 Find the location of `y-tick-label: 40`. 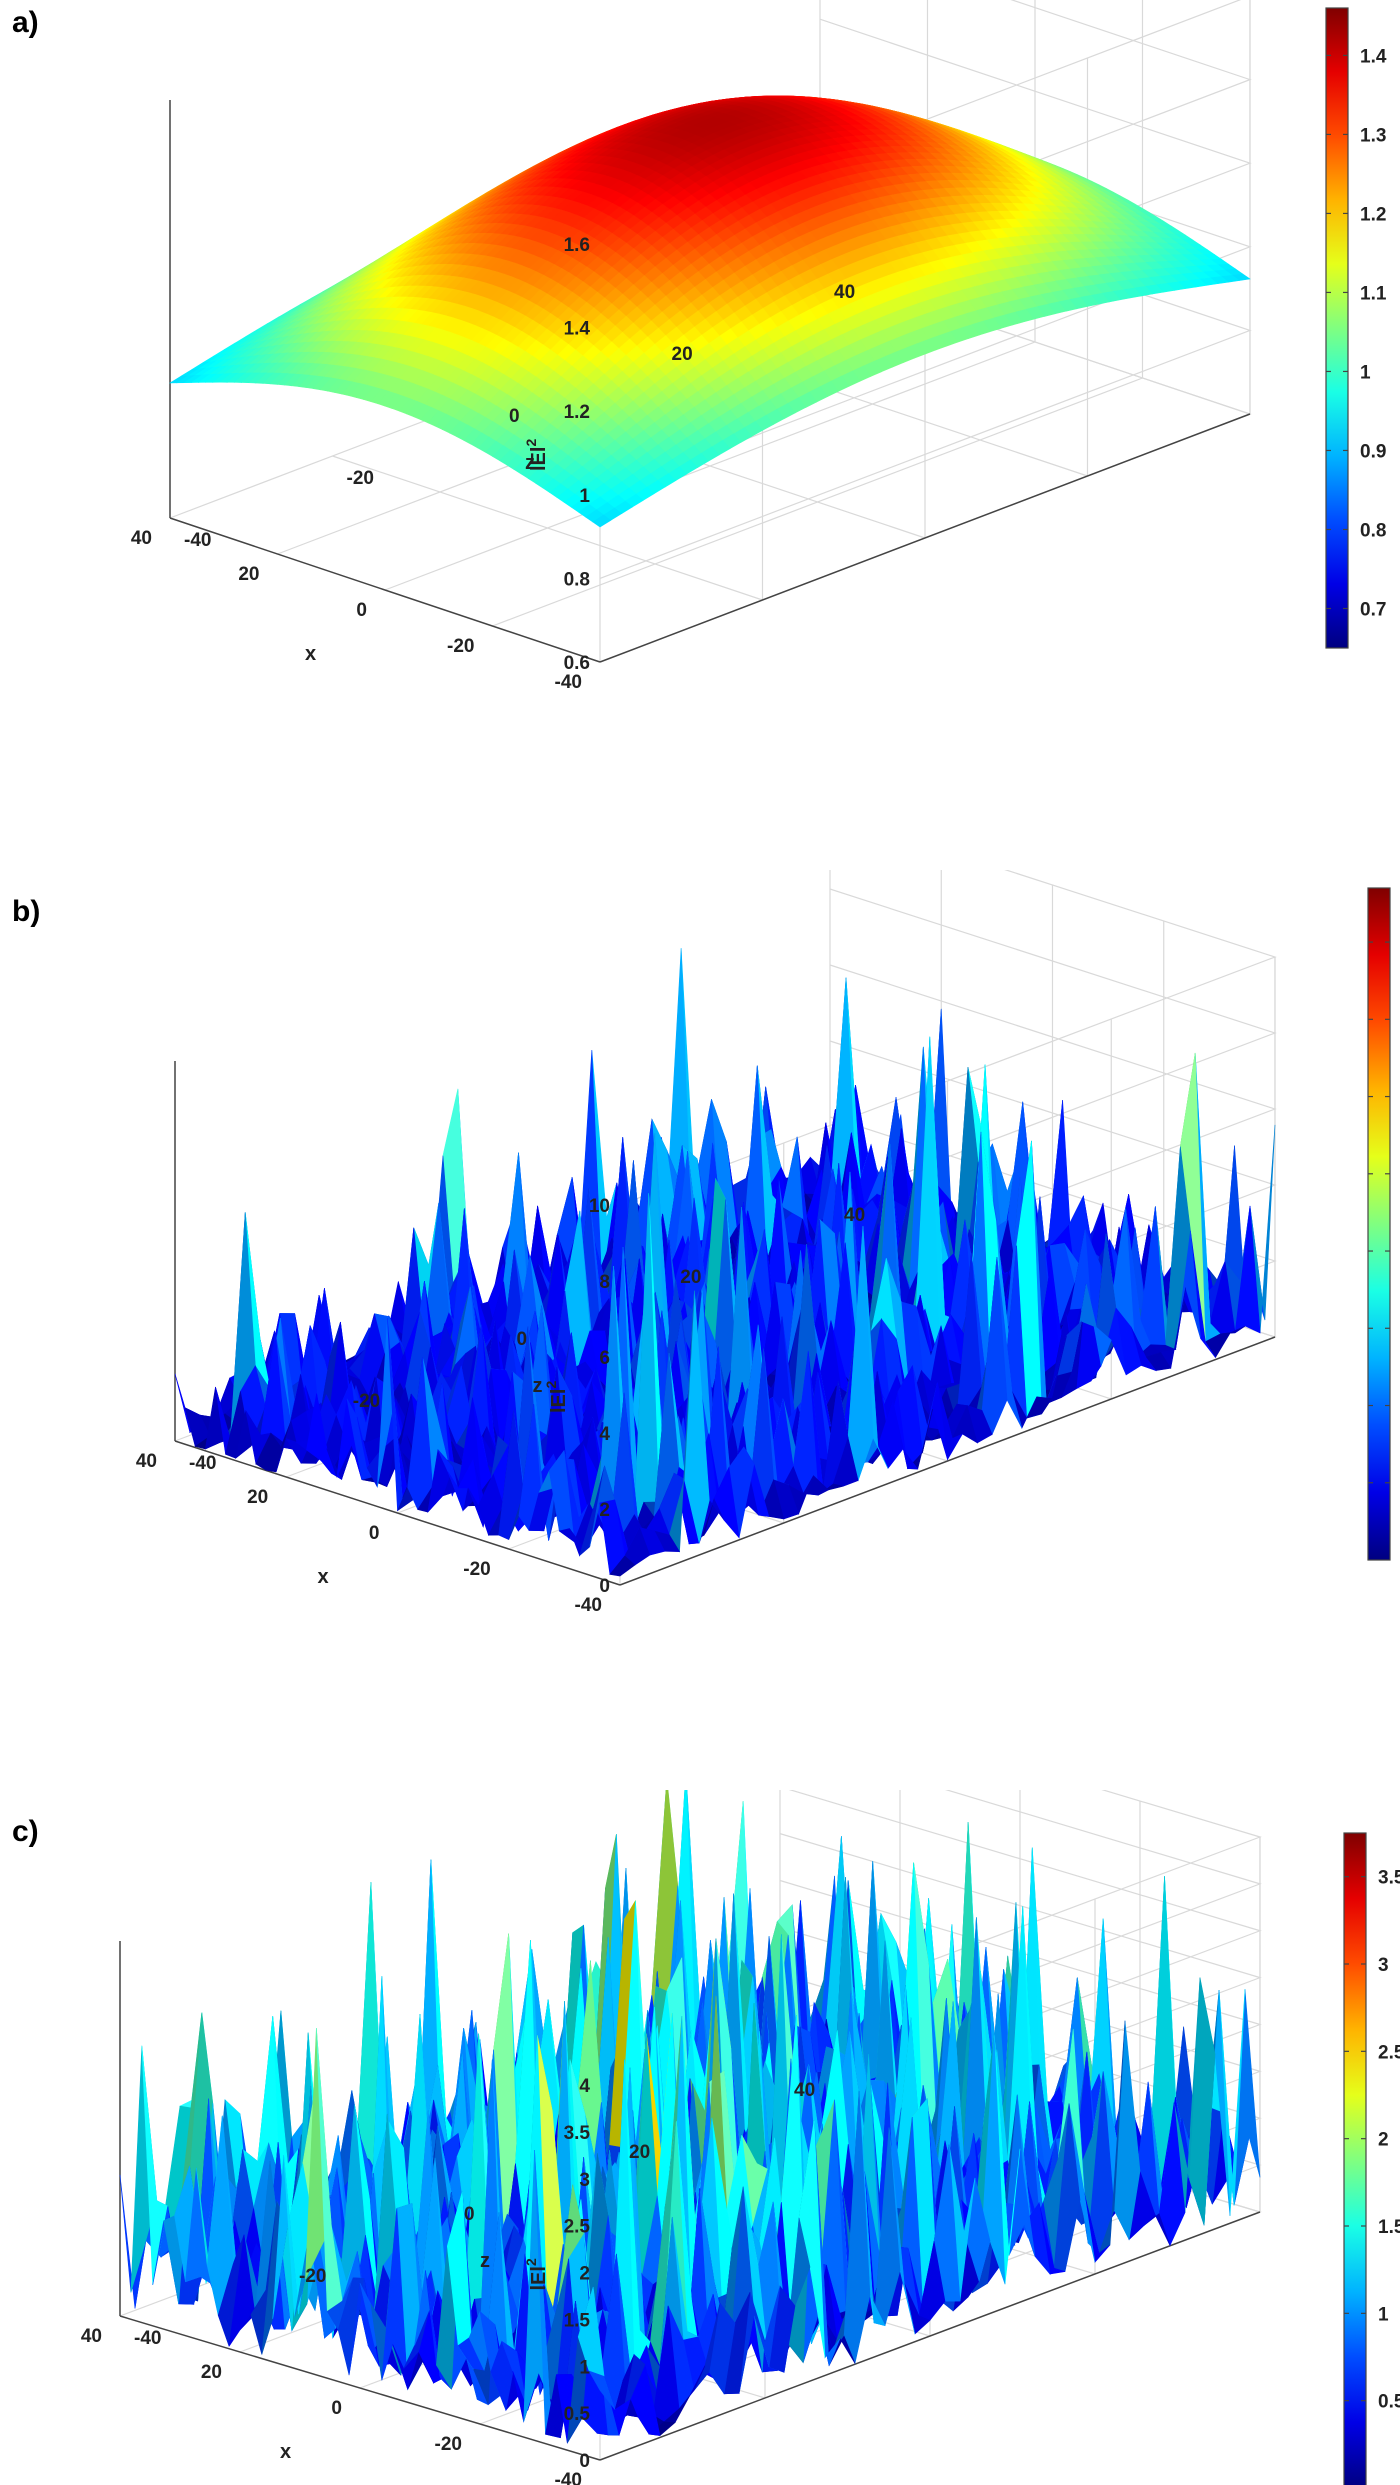

y-tick-label: 40 is located at coordinates (844, 292).